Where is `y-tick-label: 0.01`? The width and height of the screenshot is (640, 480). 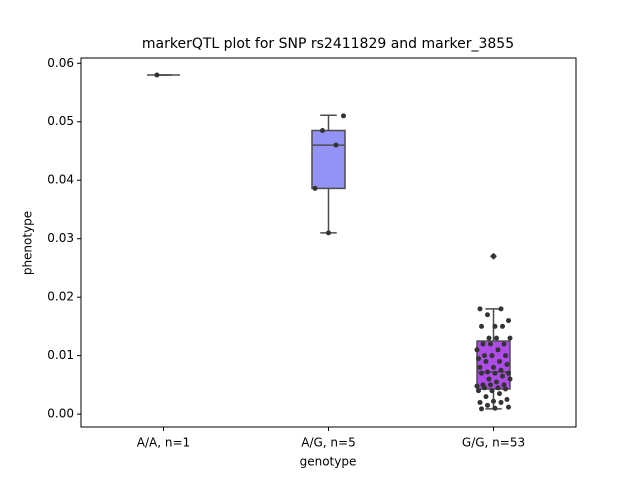
y-tick-label: 0.01 is located at coordinates (60, 355).